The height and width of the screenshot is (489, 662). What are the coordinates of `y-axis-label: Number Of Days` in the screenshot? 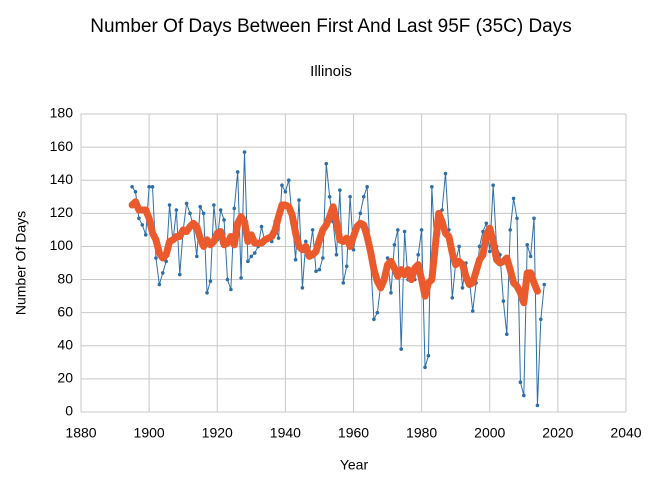 It's located at (21, 263).